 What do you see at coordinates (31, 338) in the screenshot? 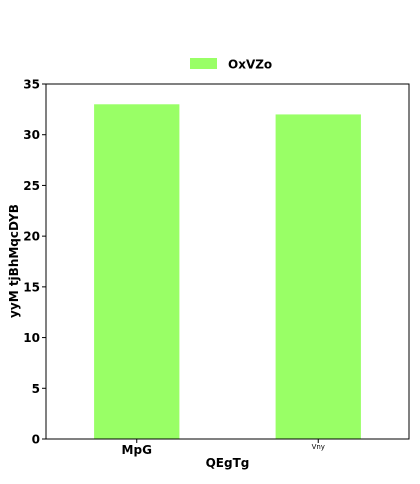
I see `y-tick-label: 10` at bounding box center [31, 338].